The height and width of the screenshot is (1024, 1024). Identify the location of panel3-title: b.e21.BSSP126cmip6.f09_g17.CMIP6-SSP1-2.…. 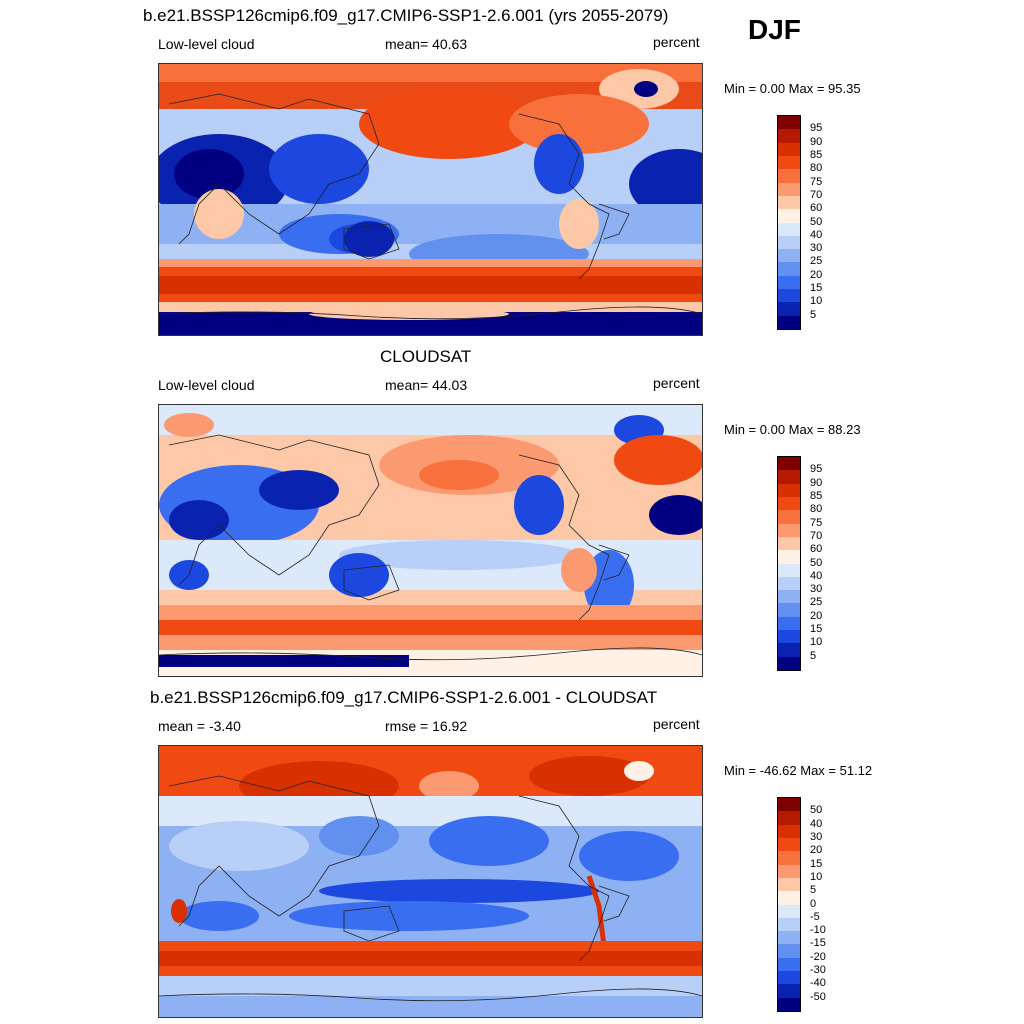
(404, 697).